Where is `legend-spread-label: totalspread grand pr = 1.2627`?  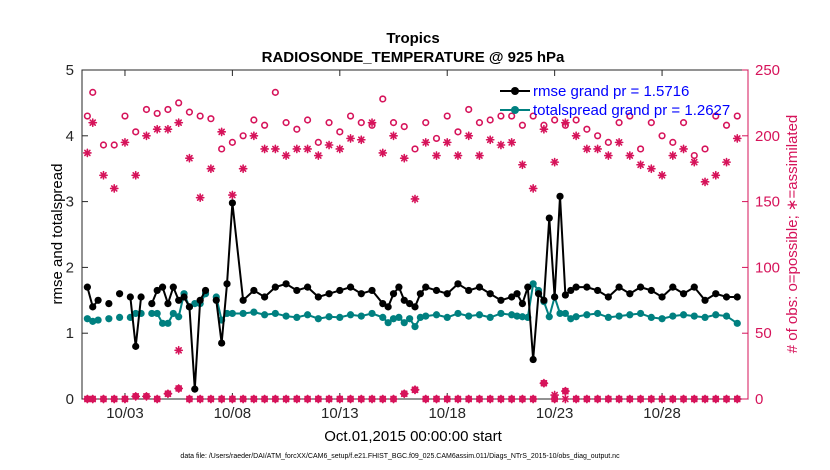 legend-spread-label: totalspread grand pr = 1.2627 is located at coordinates (631, 110).